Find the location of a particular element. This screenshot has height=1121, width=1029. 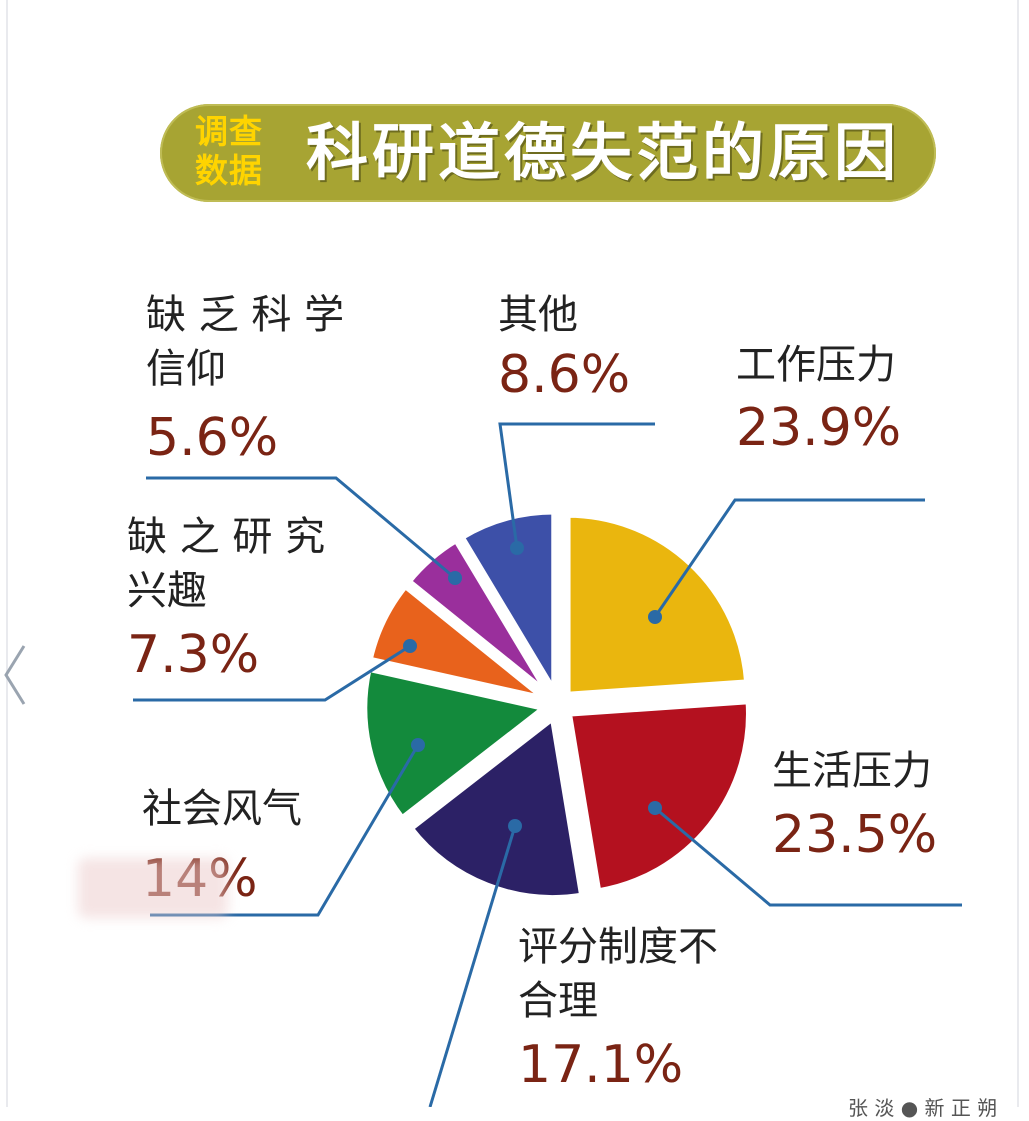

slice-label-6-line-1: 缺 乏 科 学 is located at coordinates (245, 315).